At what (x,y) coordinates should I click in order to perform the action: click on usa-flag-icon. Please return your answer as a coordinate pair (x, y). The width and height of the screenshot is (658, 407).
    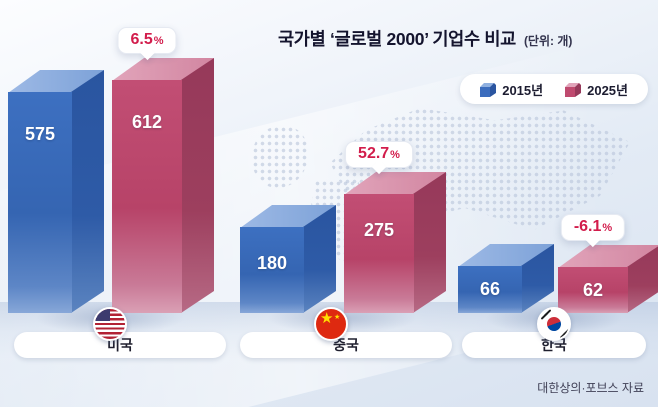
    Looking at the image, I should click on (110, 324).